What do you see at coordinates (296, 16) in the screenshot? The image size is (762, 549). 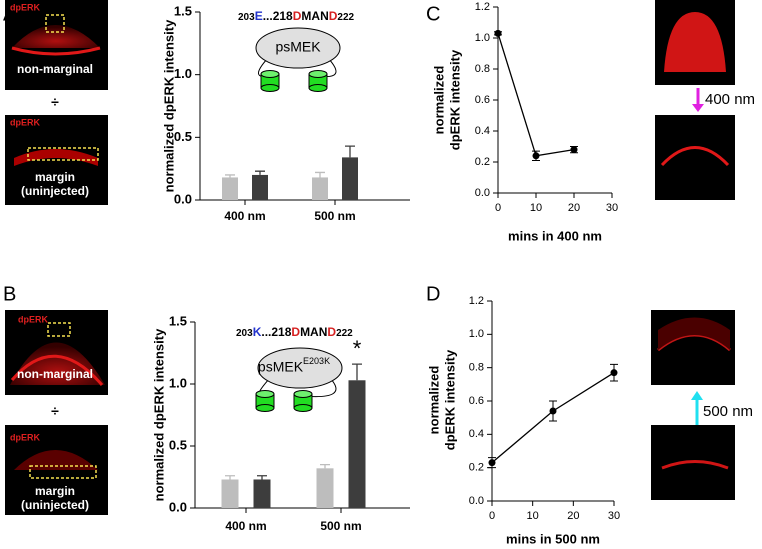 I see `sequence: 203E...218DMAND222` at bounding box center [296, 16].